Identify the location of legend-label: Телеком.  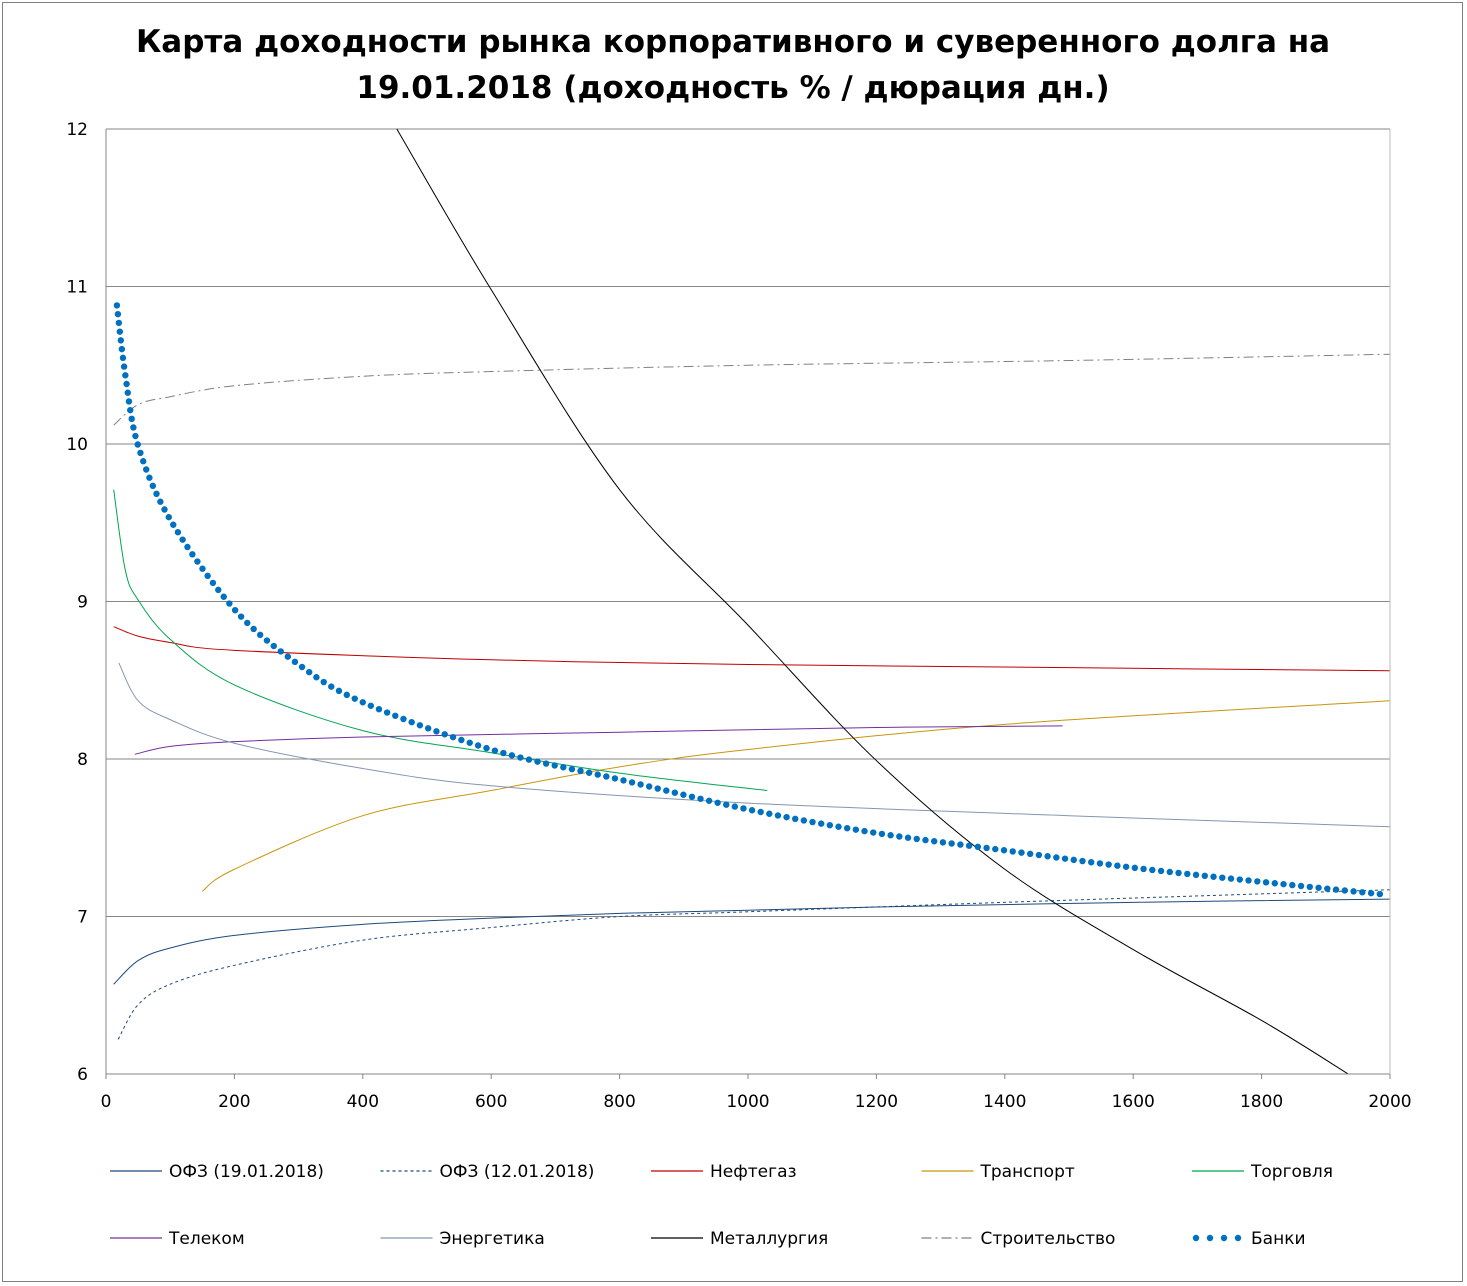
(206, 1239).